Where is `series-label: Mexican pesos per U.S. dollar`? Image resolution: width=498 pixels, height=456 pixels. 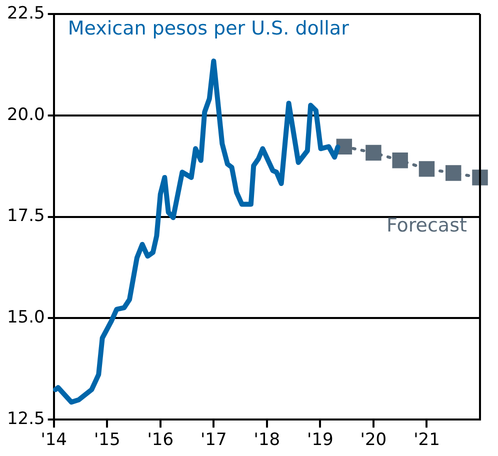 series-label: Mexican pesos per U.S. dollar is located at coordinates (209, 28).